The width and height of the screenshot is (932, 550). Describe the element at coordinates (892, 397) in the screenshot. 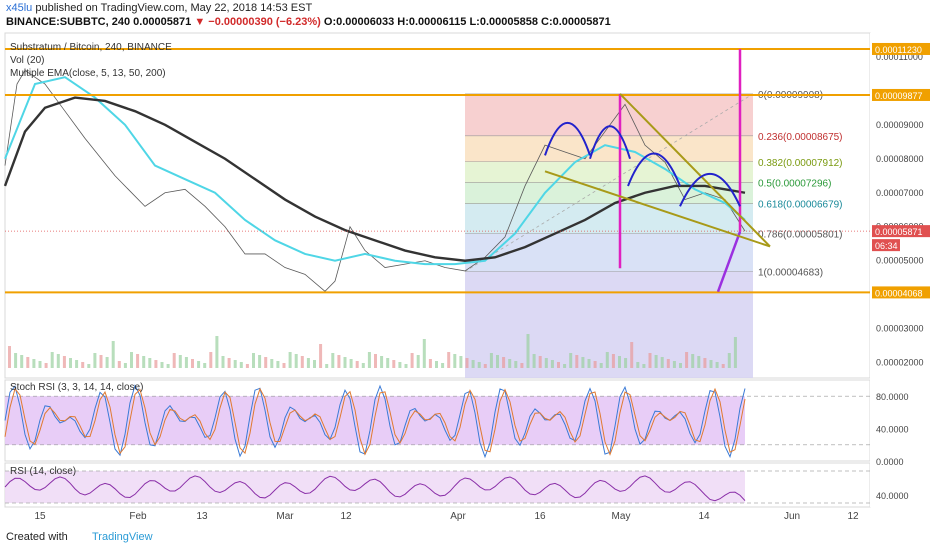

I see `stoch-tick-label: 80.0000` at that location.